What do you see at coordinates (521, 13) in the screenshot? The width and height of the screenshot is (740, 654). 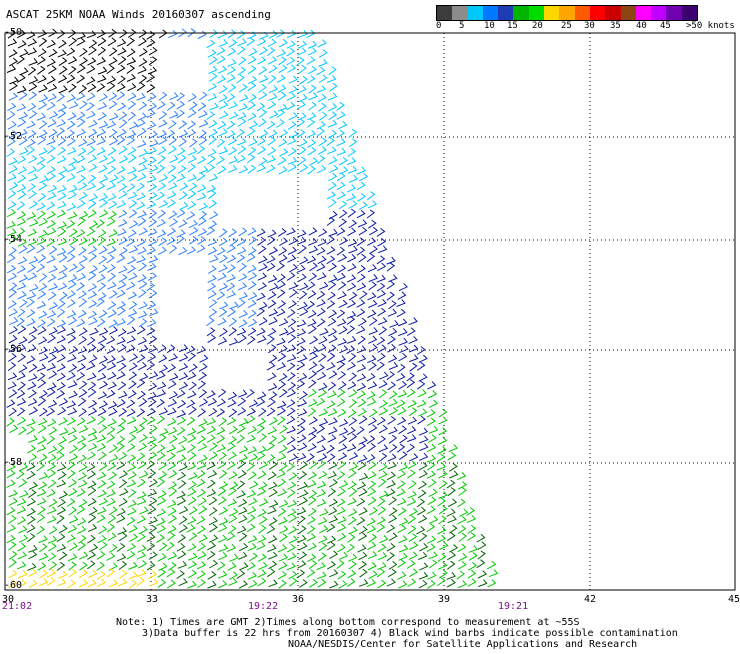 I see `legend-swatch` at bounding box center [521, 13].